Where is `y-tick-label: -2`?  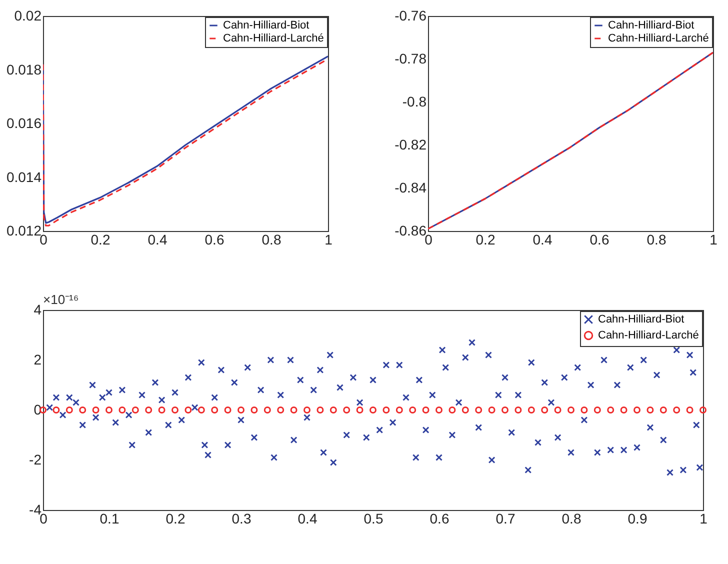 y-tick-label: -2 is located at coordinates (35, 460).